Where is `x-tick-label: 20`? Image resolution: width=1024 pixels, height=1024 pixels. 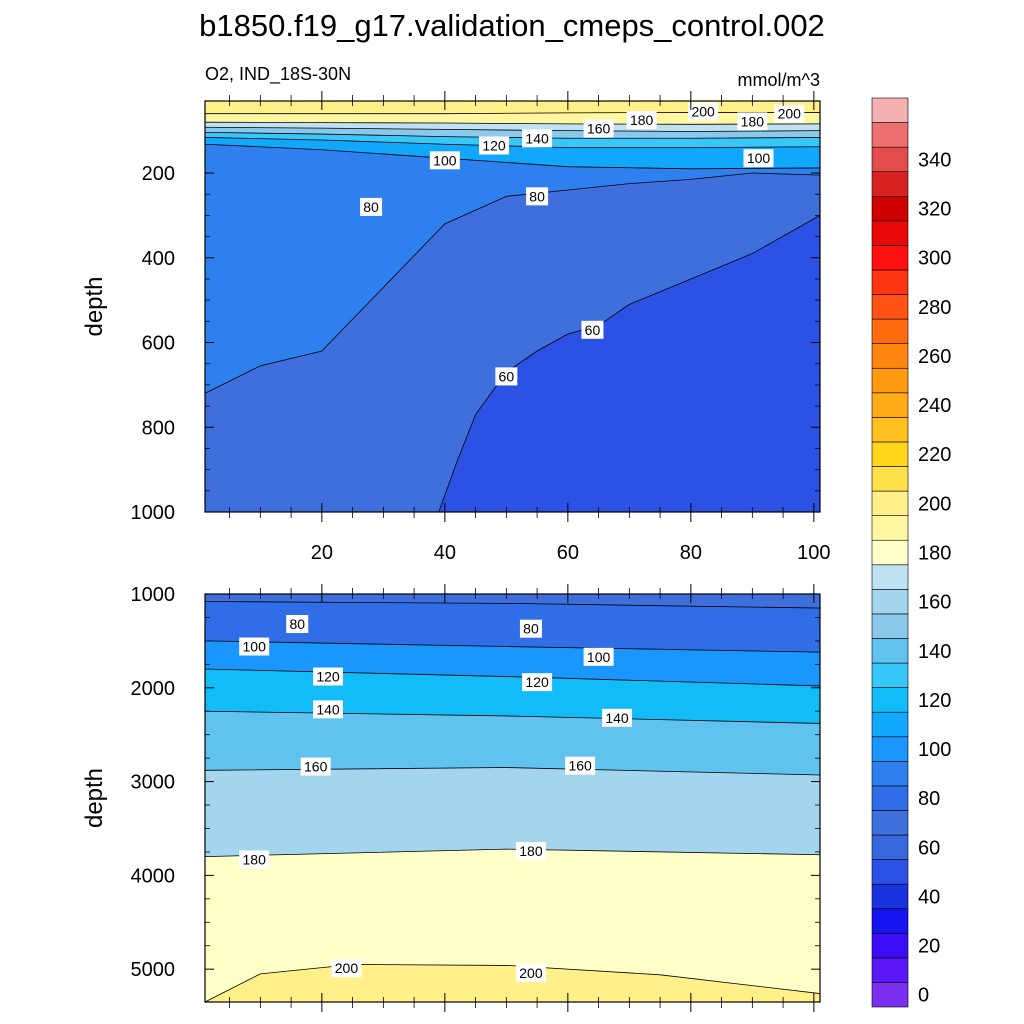 x-tick-label: 20 is located at coordinates (322, 553).